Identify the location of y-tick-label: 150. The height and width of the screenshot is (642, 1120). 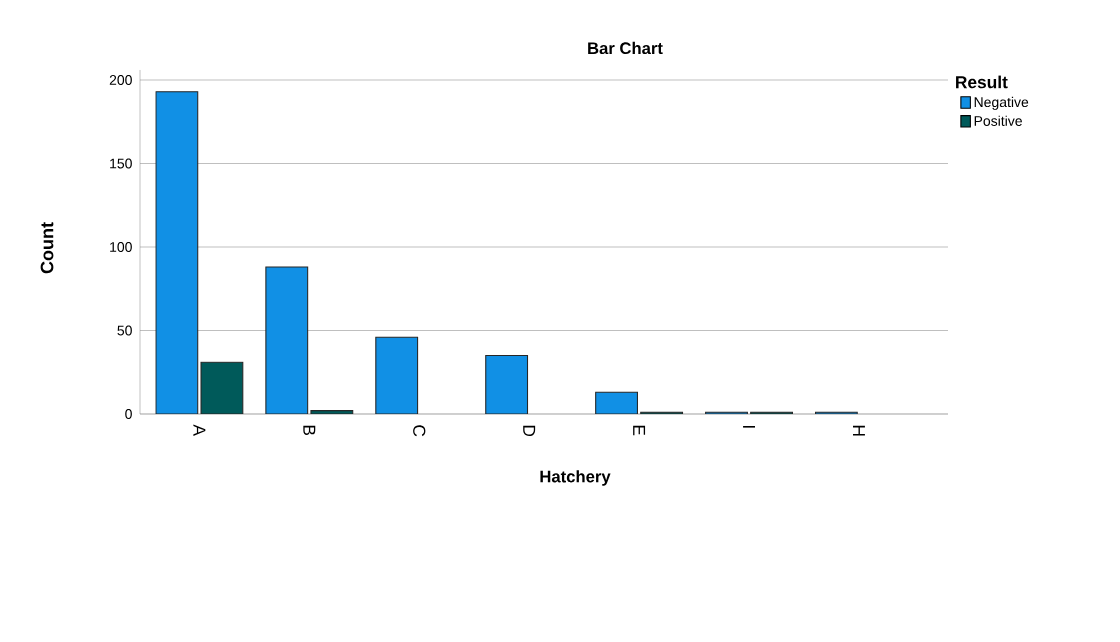
(121, 163).